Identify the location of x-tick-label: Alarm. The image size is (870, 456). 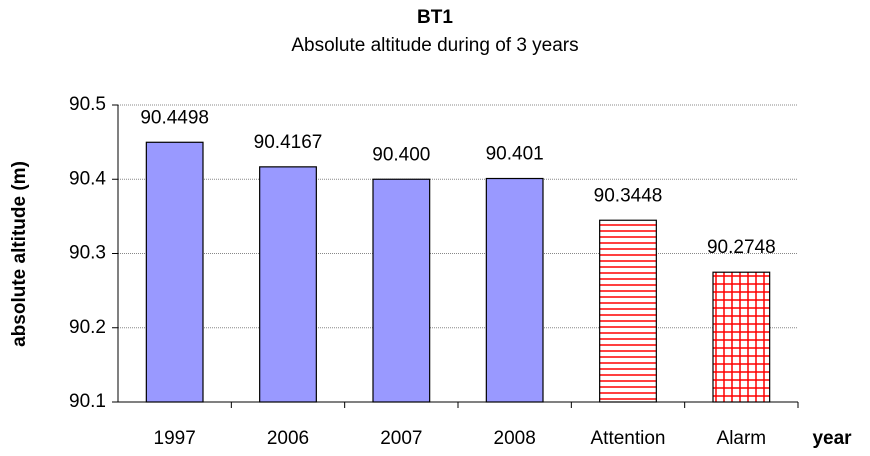
(742, 438).